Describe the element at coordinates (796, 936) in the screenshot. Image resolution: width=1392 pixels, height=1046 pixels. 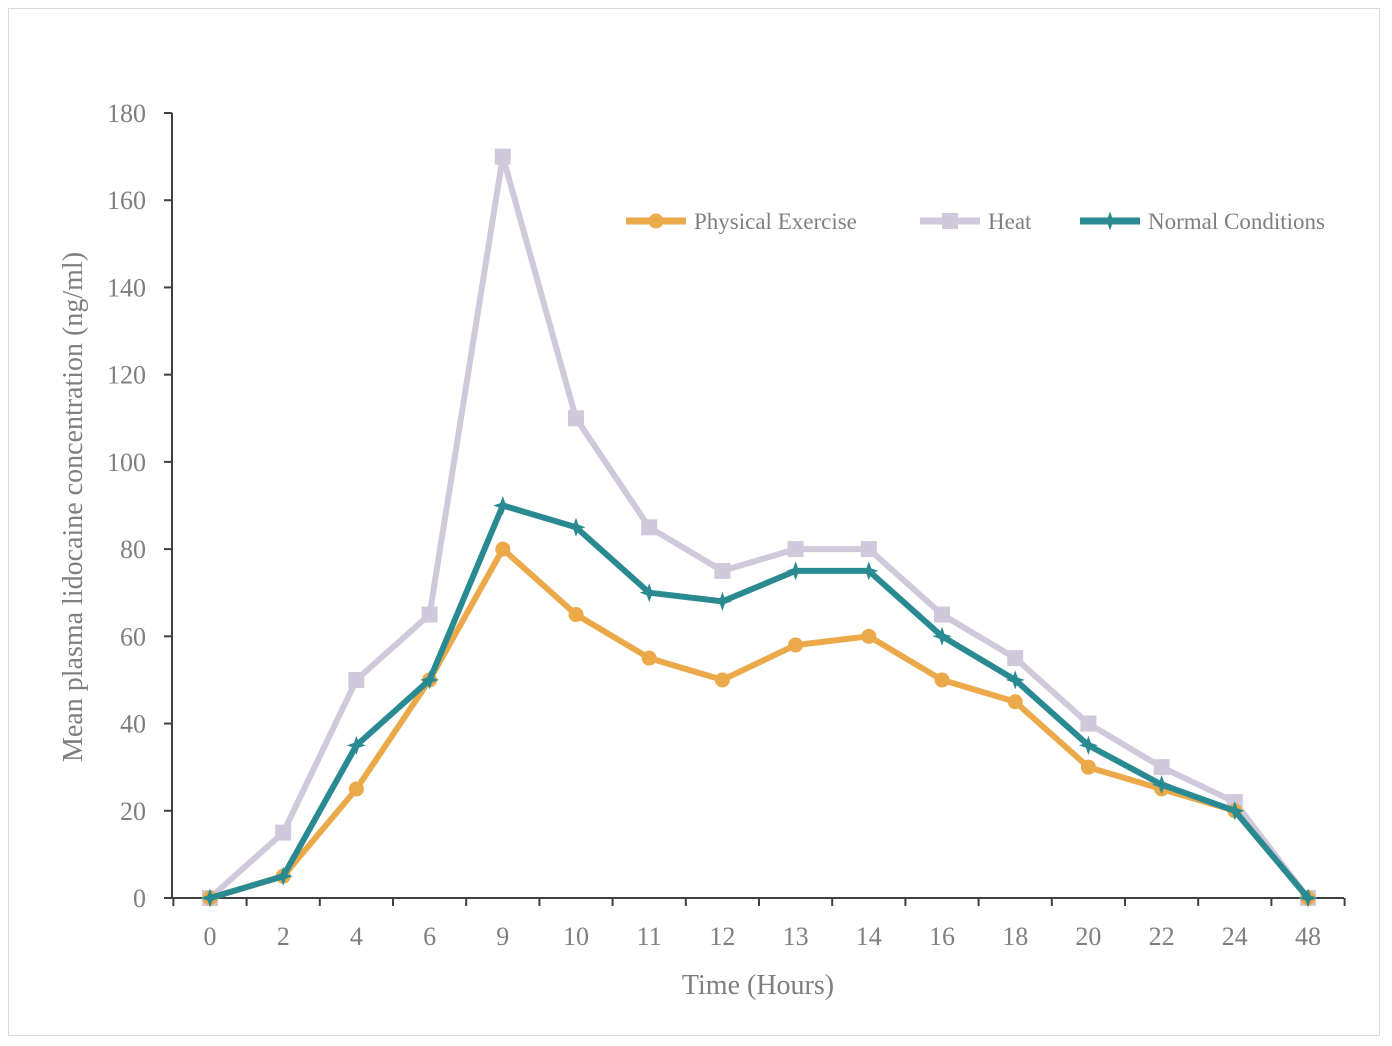
I see `x-tick-label: 13` at that location.